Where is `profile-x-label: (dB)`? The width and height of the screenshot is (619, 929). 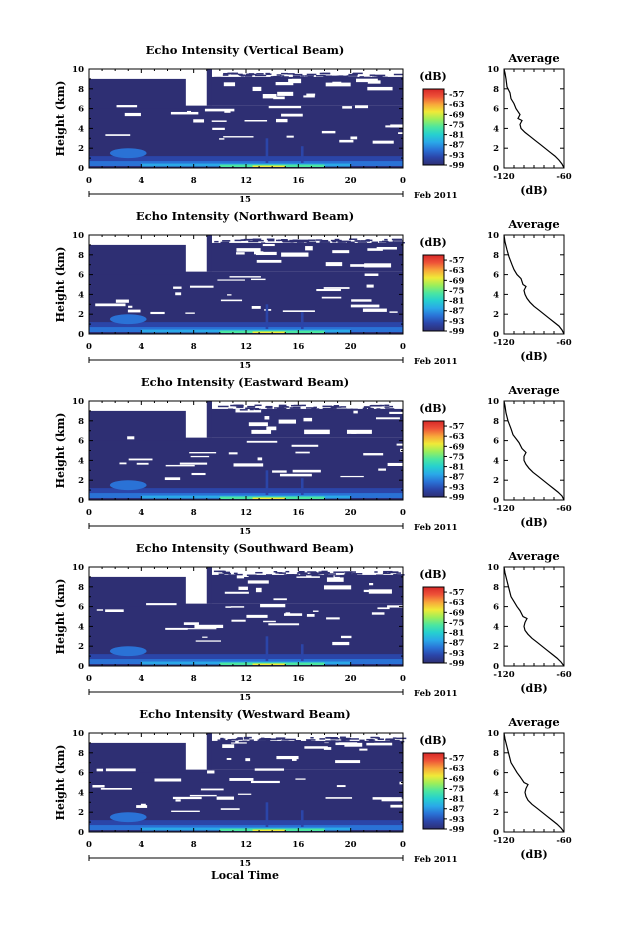
profile-x-label: (dB) is located at coordinates (533, 854).